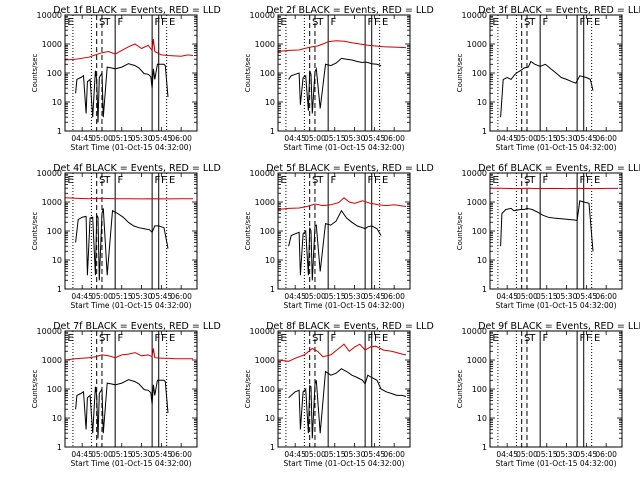 The height and width of the screenshot is (480, 640). I want to click on chart-title: Det 6f BLACK = Events, RED = LLD, so click(559, 168).